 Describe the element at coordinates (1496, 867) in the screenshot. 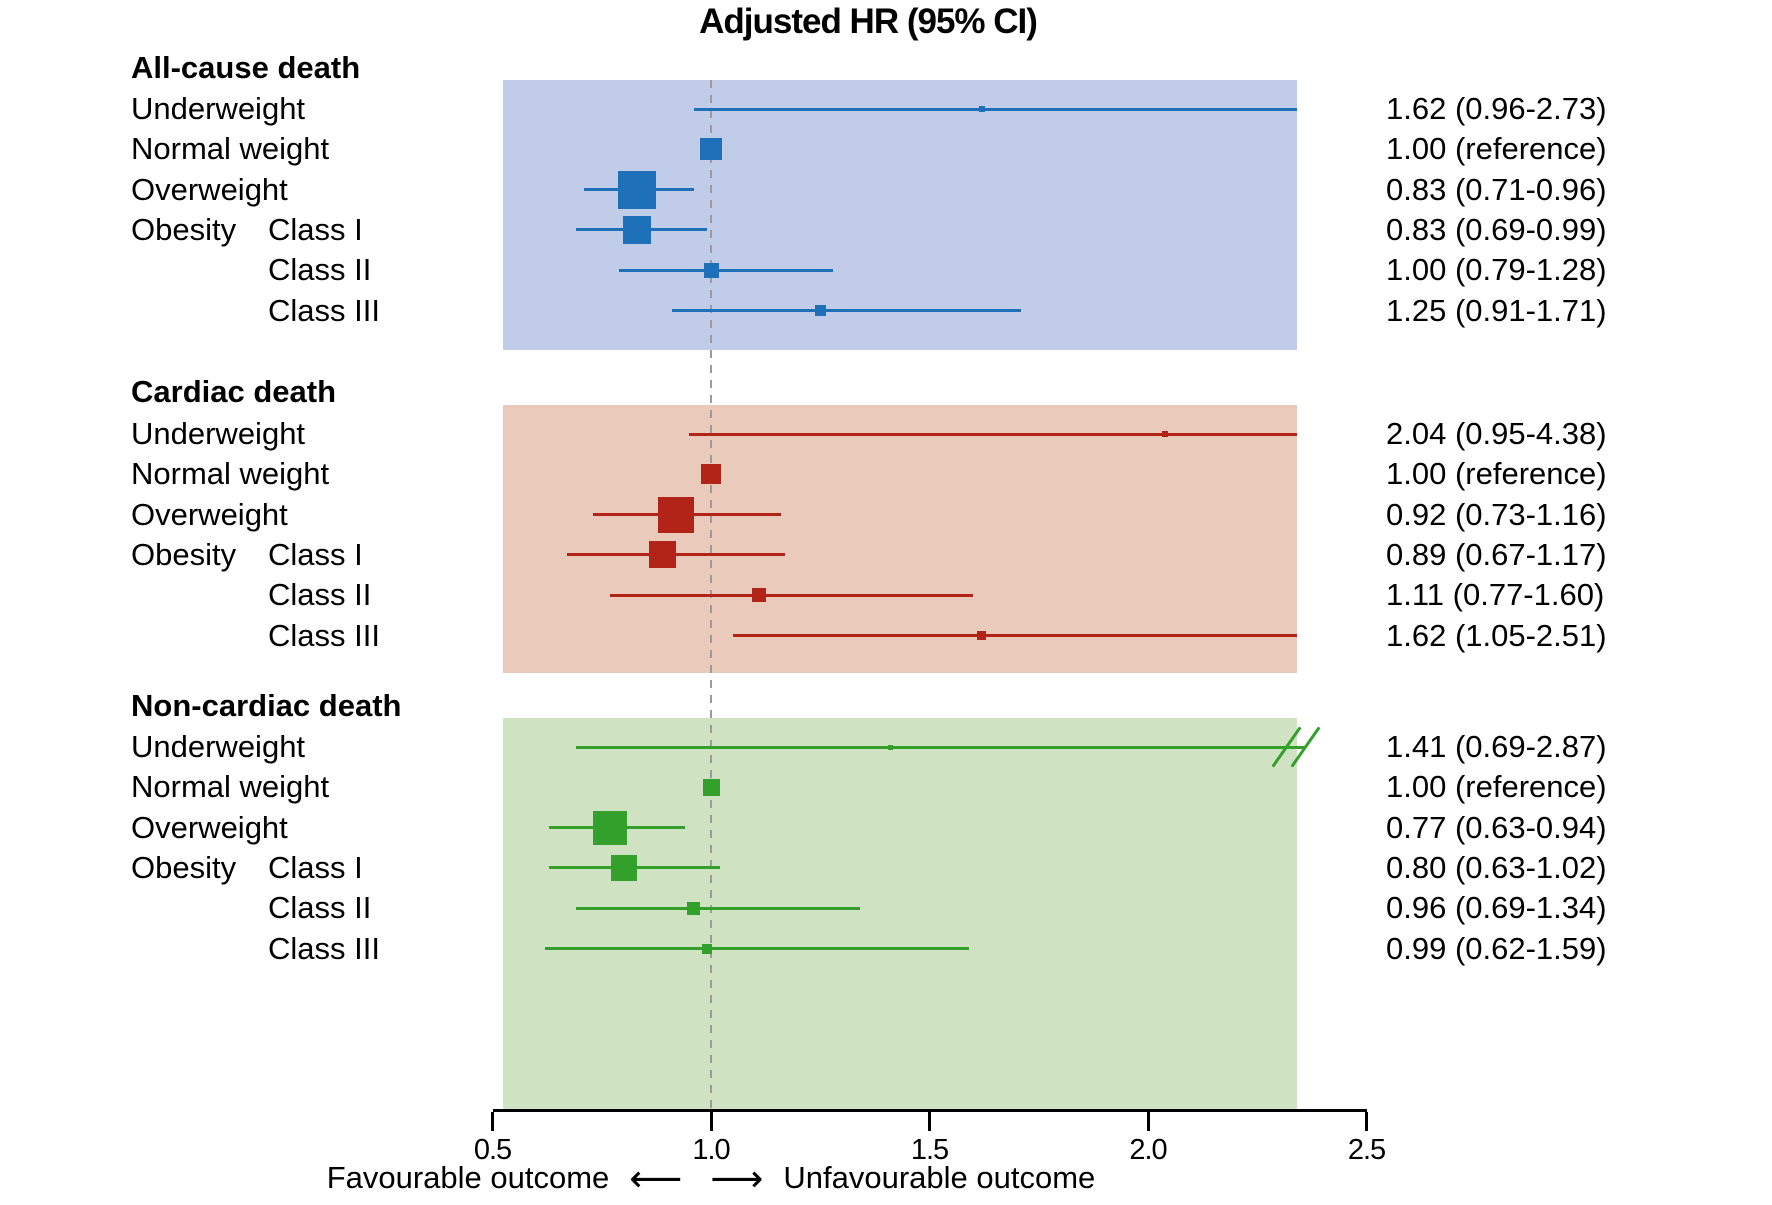

I see `row-value: 0.80 (0.63-1.02)` at that location.